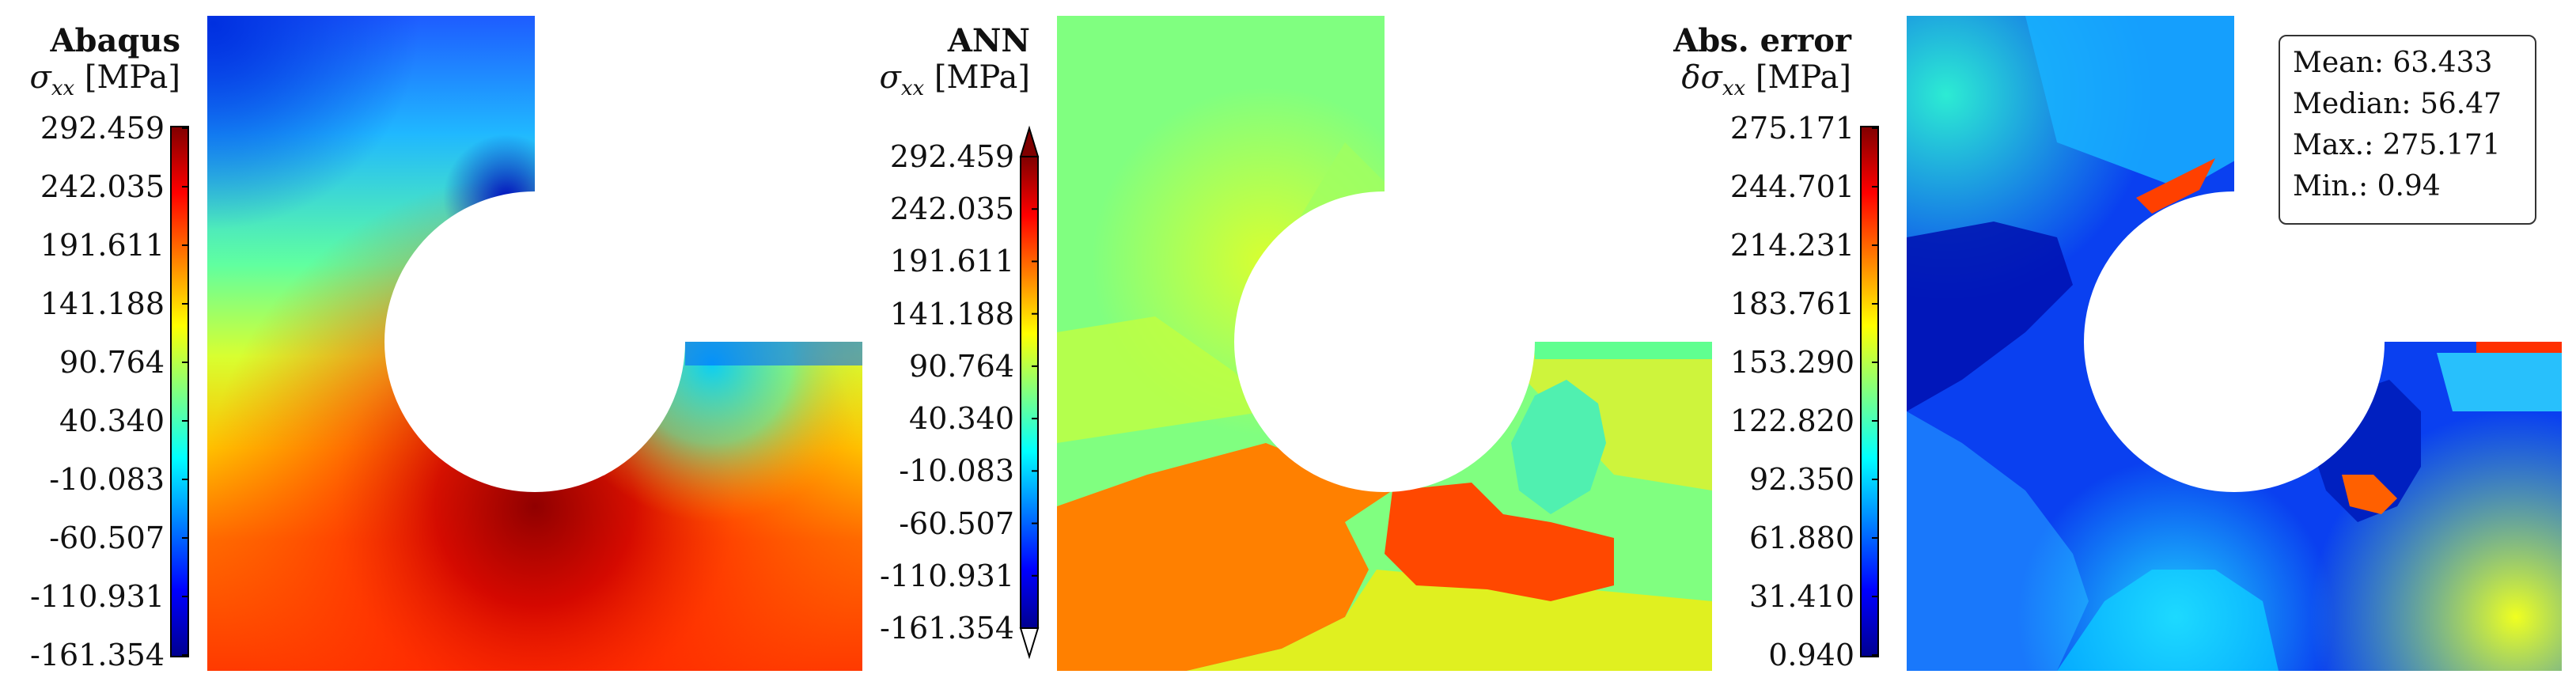 Image resolution: width=2576 pixels, height=693 pixels. What do you see at coordinates (988, 41) in the screenshot?
I see `panel2-title: ANN` at bounding box center [988, 41].